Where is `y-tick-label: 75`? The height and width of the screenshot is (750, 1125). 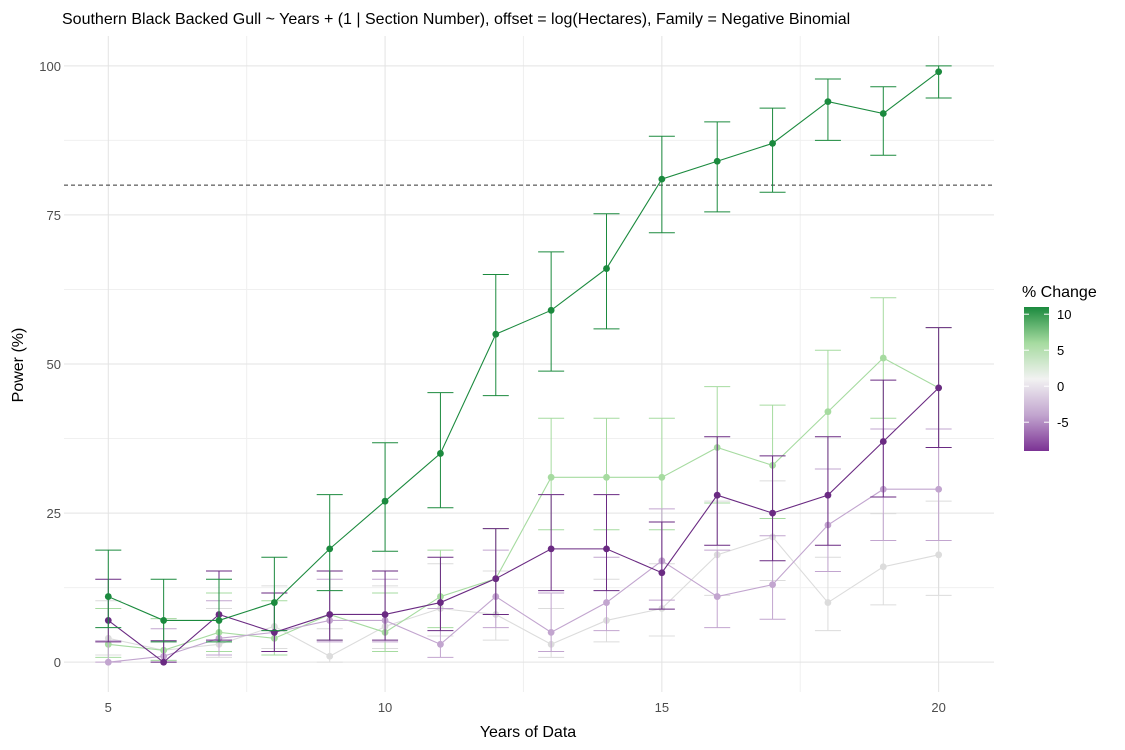
y-tick-label: 75 is located at coordinates (54, 215).